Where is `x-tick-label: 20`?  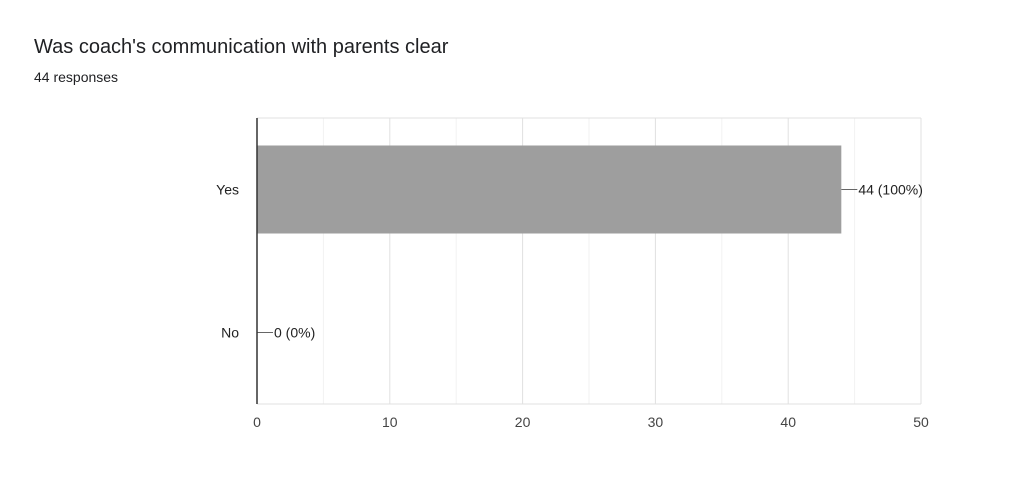
x-tick-label: 20 is located at coordinates (523, 422).